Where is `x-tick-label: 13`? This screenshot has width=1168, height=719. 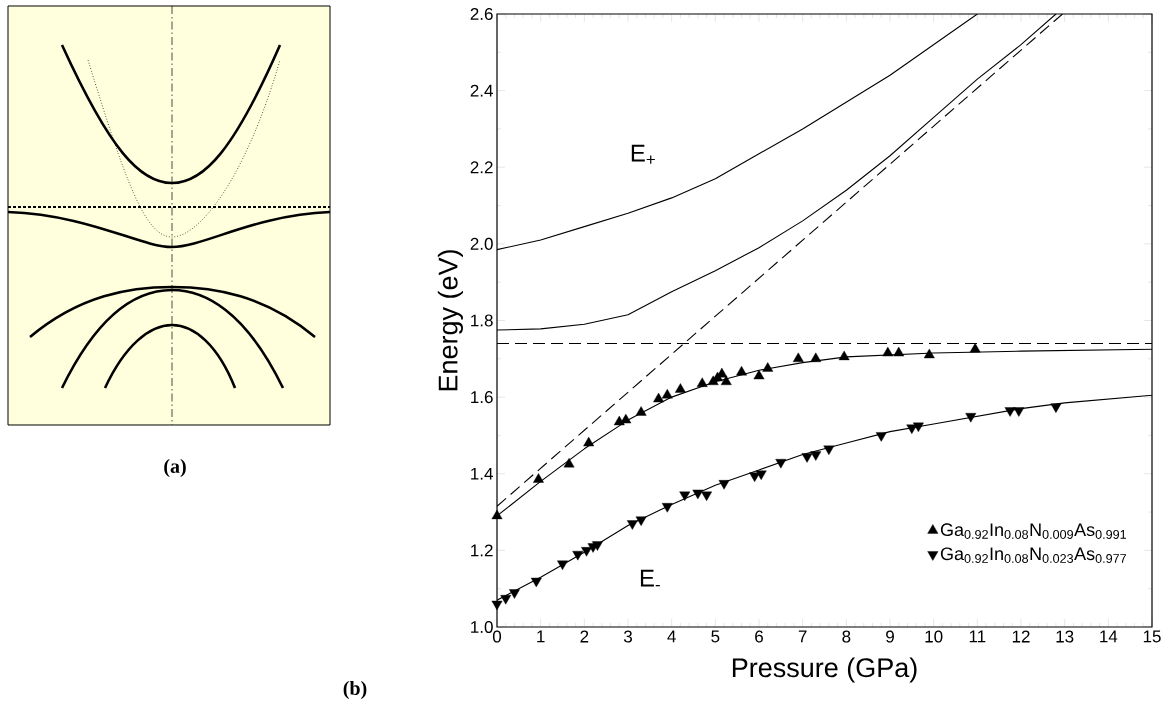 x-tick-label: 13 is located at coordinates (1065, 636).